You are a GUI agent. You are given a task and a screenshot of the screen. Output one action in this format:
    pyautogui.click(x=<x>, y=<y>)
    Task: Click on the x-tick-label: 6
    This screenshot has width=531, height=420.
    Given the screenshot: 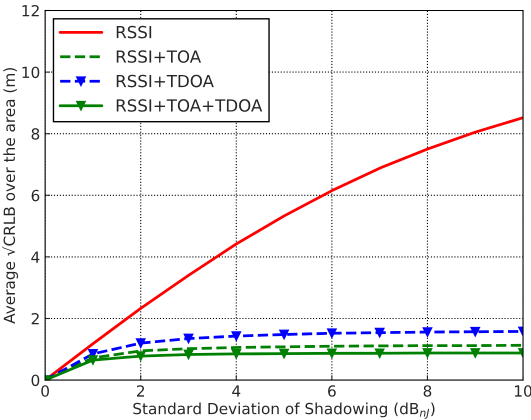 What is the action you would take?
    pyautogui.click(x=332, y=391)
    